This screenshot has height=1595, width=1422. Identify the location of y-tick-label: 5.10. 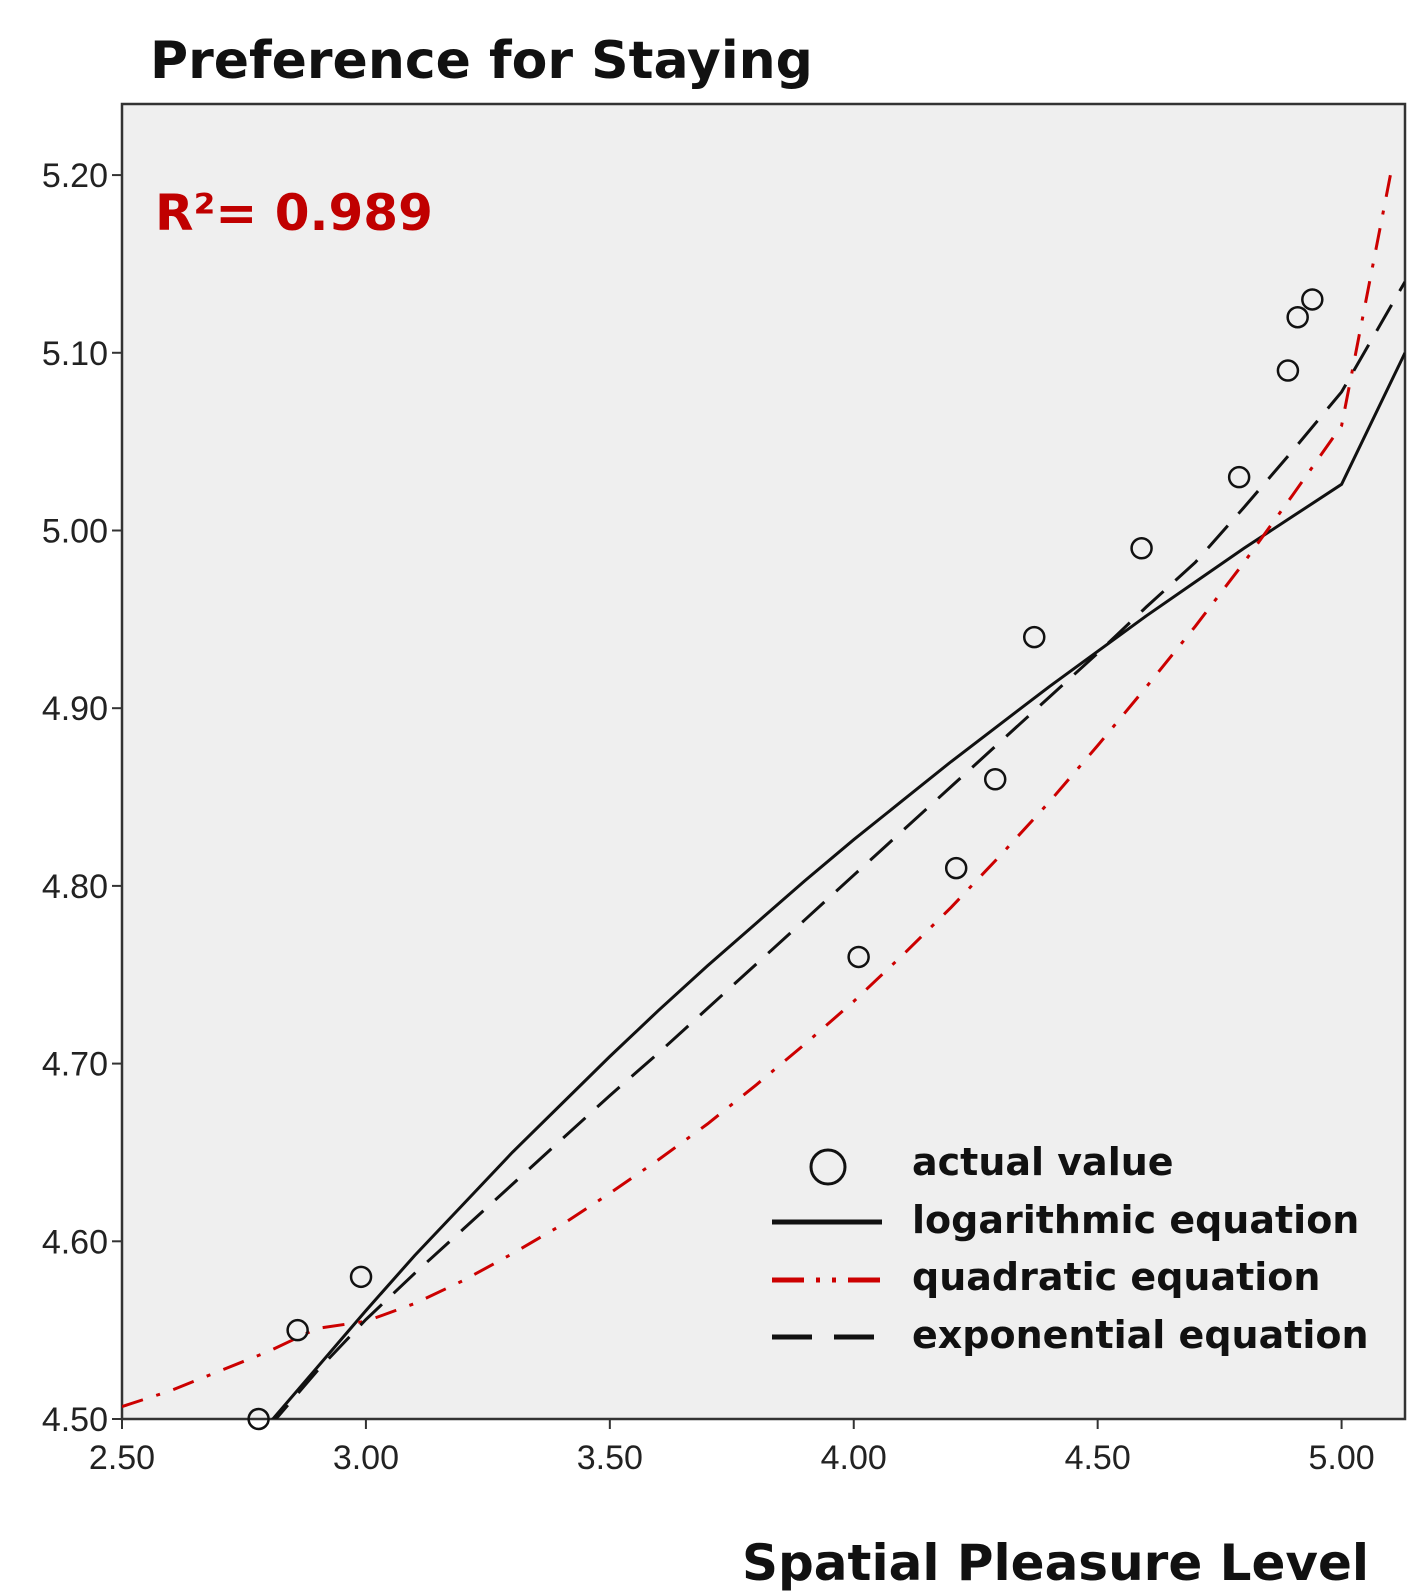
(75, 354).